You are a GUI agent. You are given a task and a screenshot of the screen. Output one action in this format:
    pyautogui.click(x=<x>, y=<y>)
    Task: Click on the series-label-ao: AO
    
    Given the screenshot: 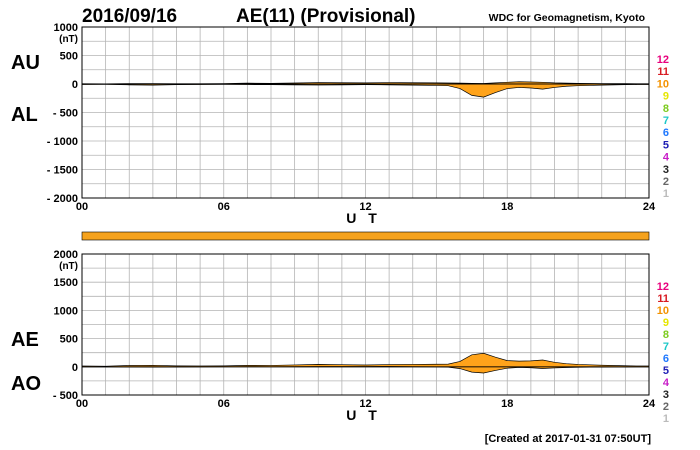 What is the action you would take?
    pyautogui.click(x=26, y=384)
    